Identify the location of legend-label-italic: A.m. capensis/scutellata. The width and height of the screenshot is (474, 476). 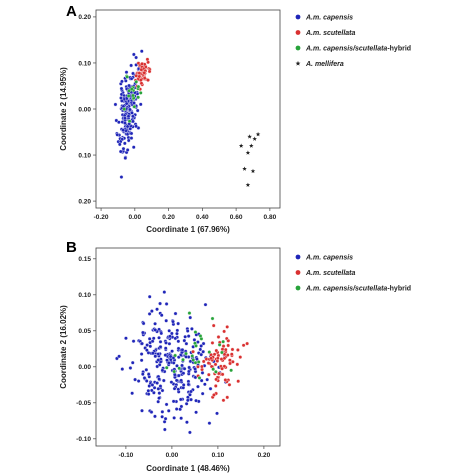
(346, 48).